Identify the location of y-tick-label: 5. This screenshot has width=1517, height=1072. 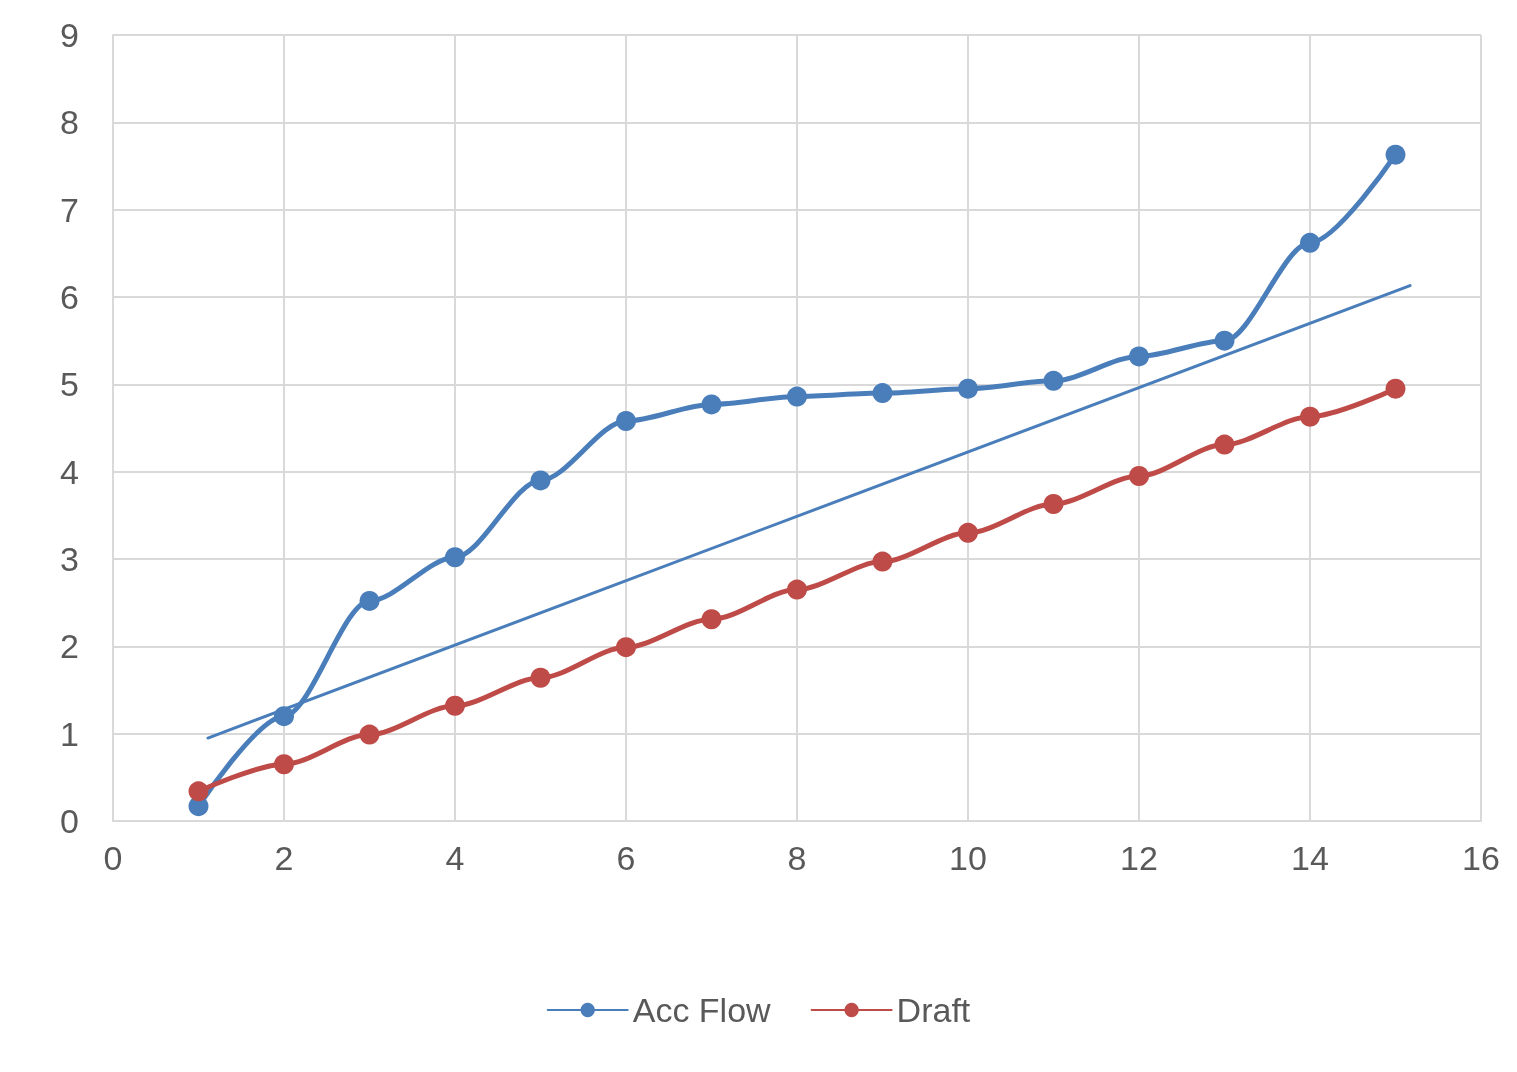
(69, 384).